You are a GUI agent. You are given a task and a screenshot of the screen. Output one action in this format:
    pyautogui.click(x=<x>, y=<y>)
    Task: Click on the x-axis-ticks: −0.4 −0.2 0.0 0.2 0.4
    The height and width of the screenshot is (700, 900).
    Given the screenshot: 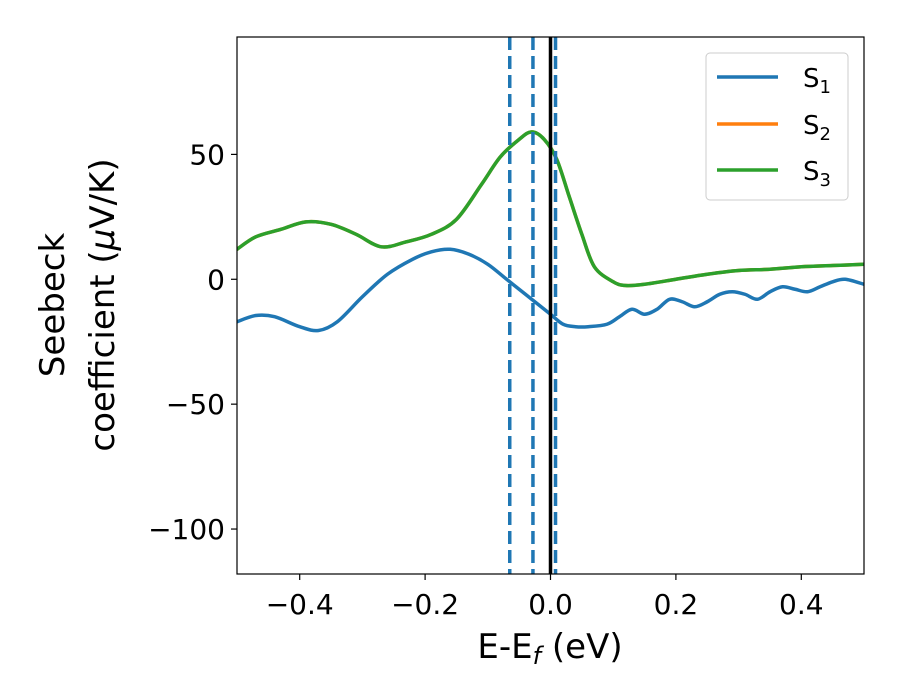 What is the action you would take?
    pyautogui.click(x=545, y=597)
    